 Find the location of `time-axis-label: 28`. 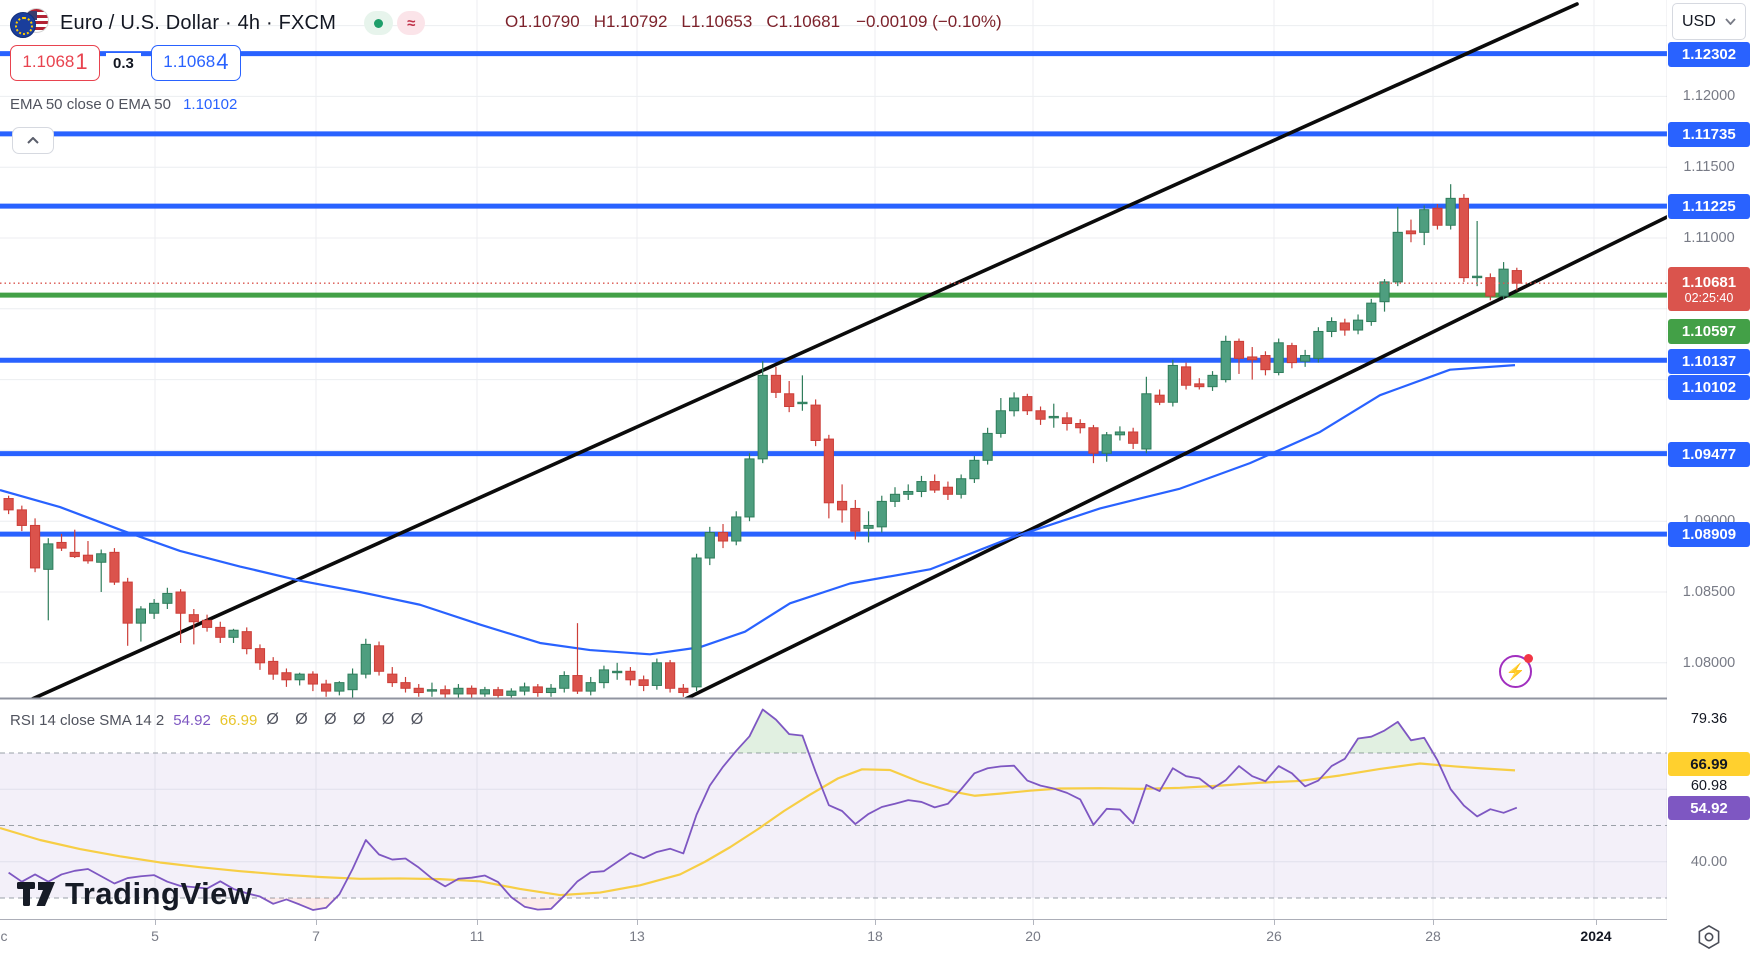

time-axis-label: 28 is located at coordinates (1433, 936).